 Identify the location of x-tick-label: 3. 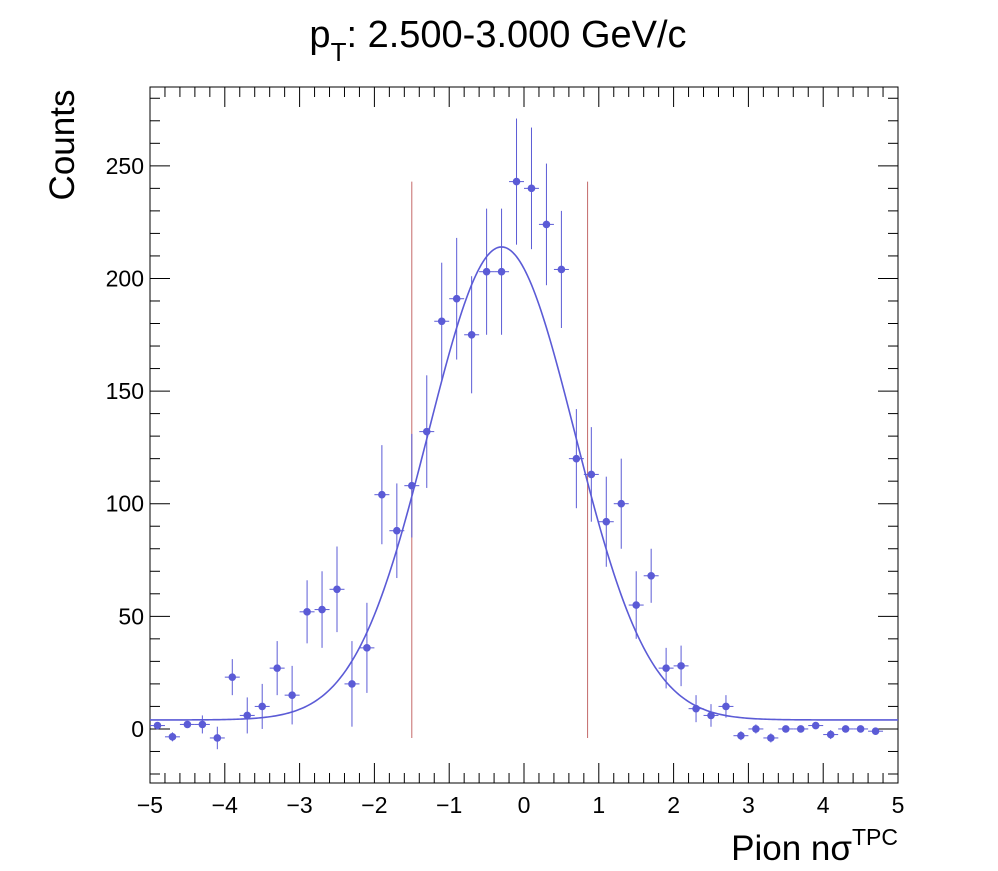
(748, 805).